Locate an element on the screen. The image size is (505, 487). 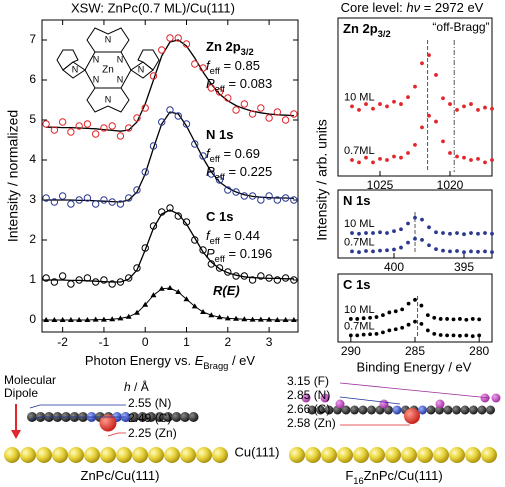
height-label: 2.85 (N) is located at coordinates (308, 395).